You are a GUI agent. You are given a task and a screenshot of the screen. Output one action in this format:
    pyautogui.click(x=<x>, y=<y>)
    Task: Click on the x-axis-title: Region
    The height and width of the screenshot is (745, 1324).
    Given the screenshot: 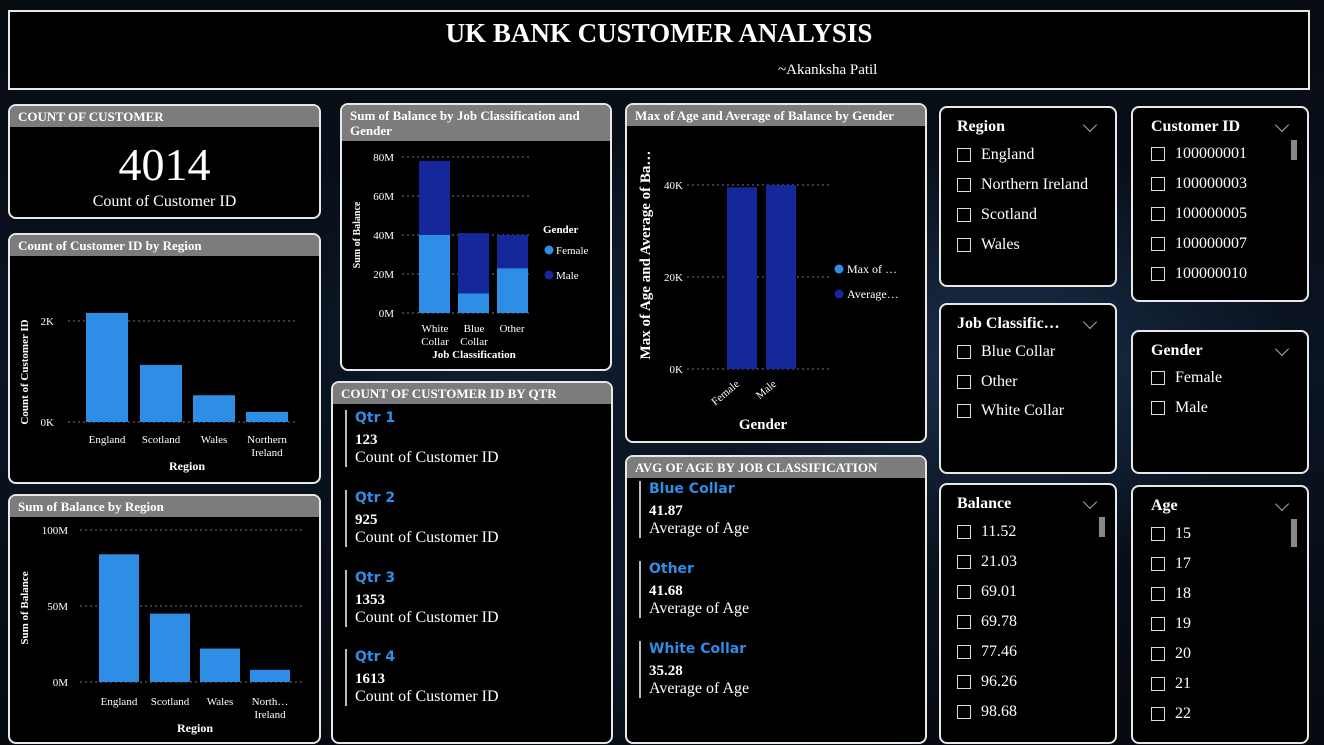 What is the action you would take?
    pyautogui.click(x=187, y=466)
    